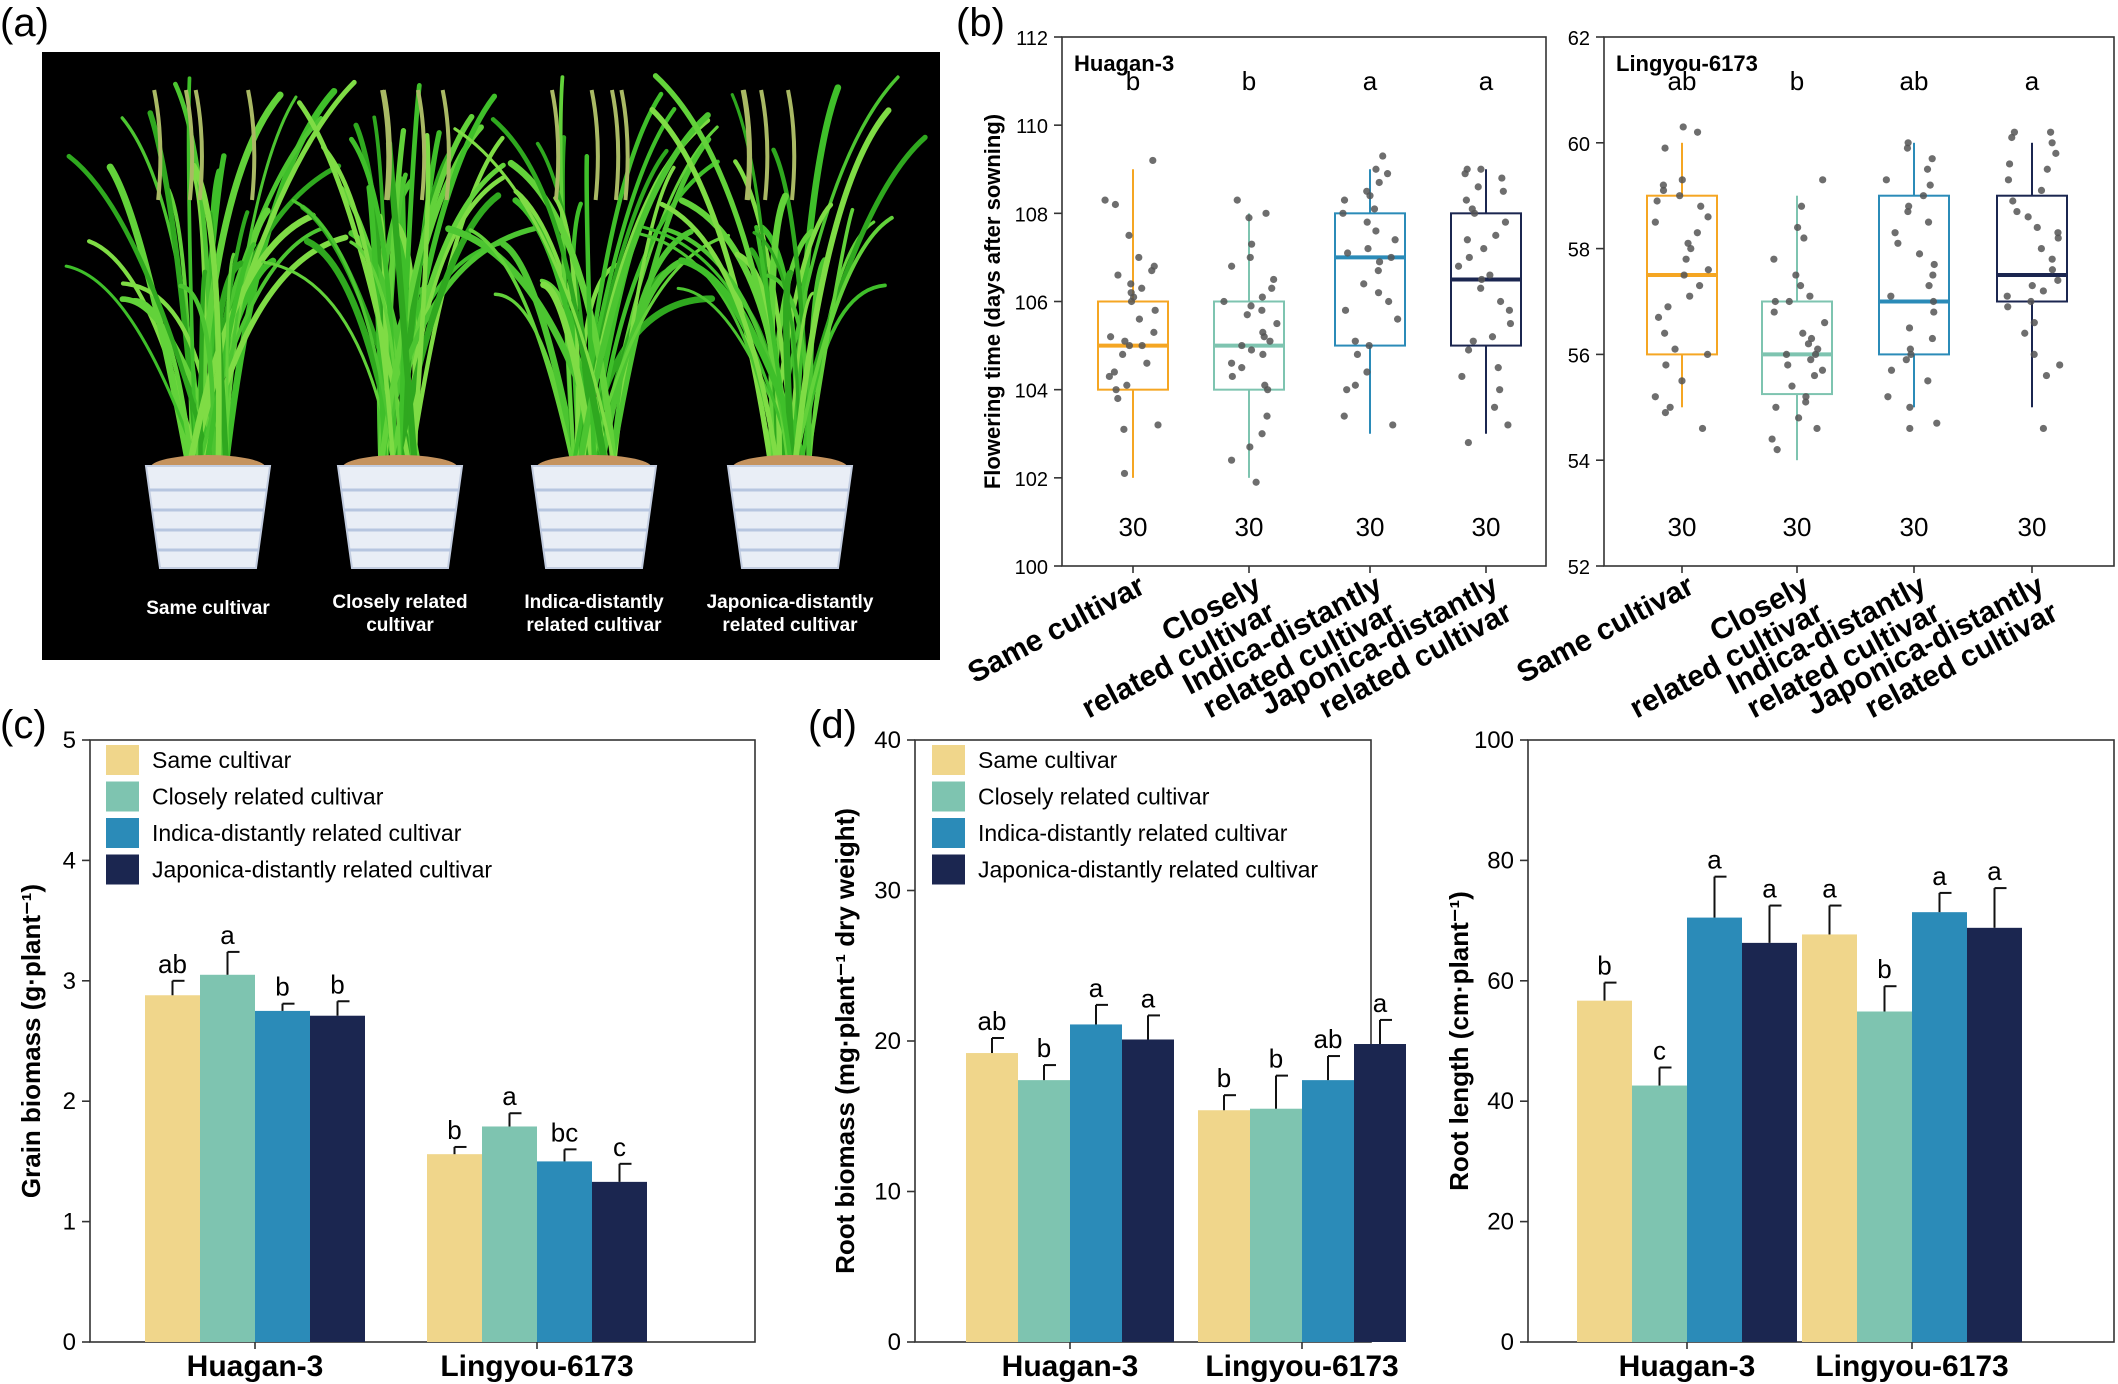 This screenshot has width=2118, height=1384. Describe the element at coordinates (1224, 1202) in the screenshot. I see `bar-1-2: b` at that location.